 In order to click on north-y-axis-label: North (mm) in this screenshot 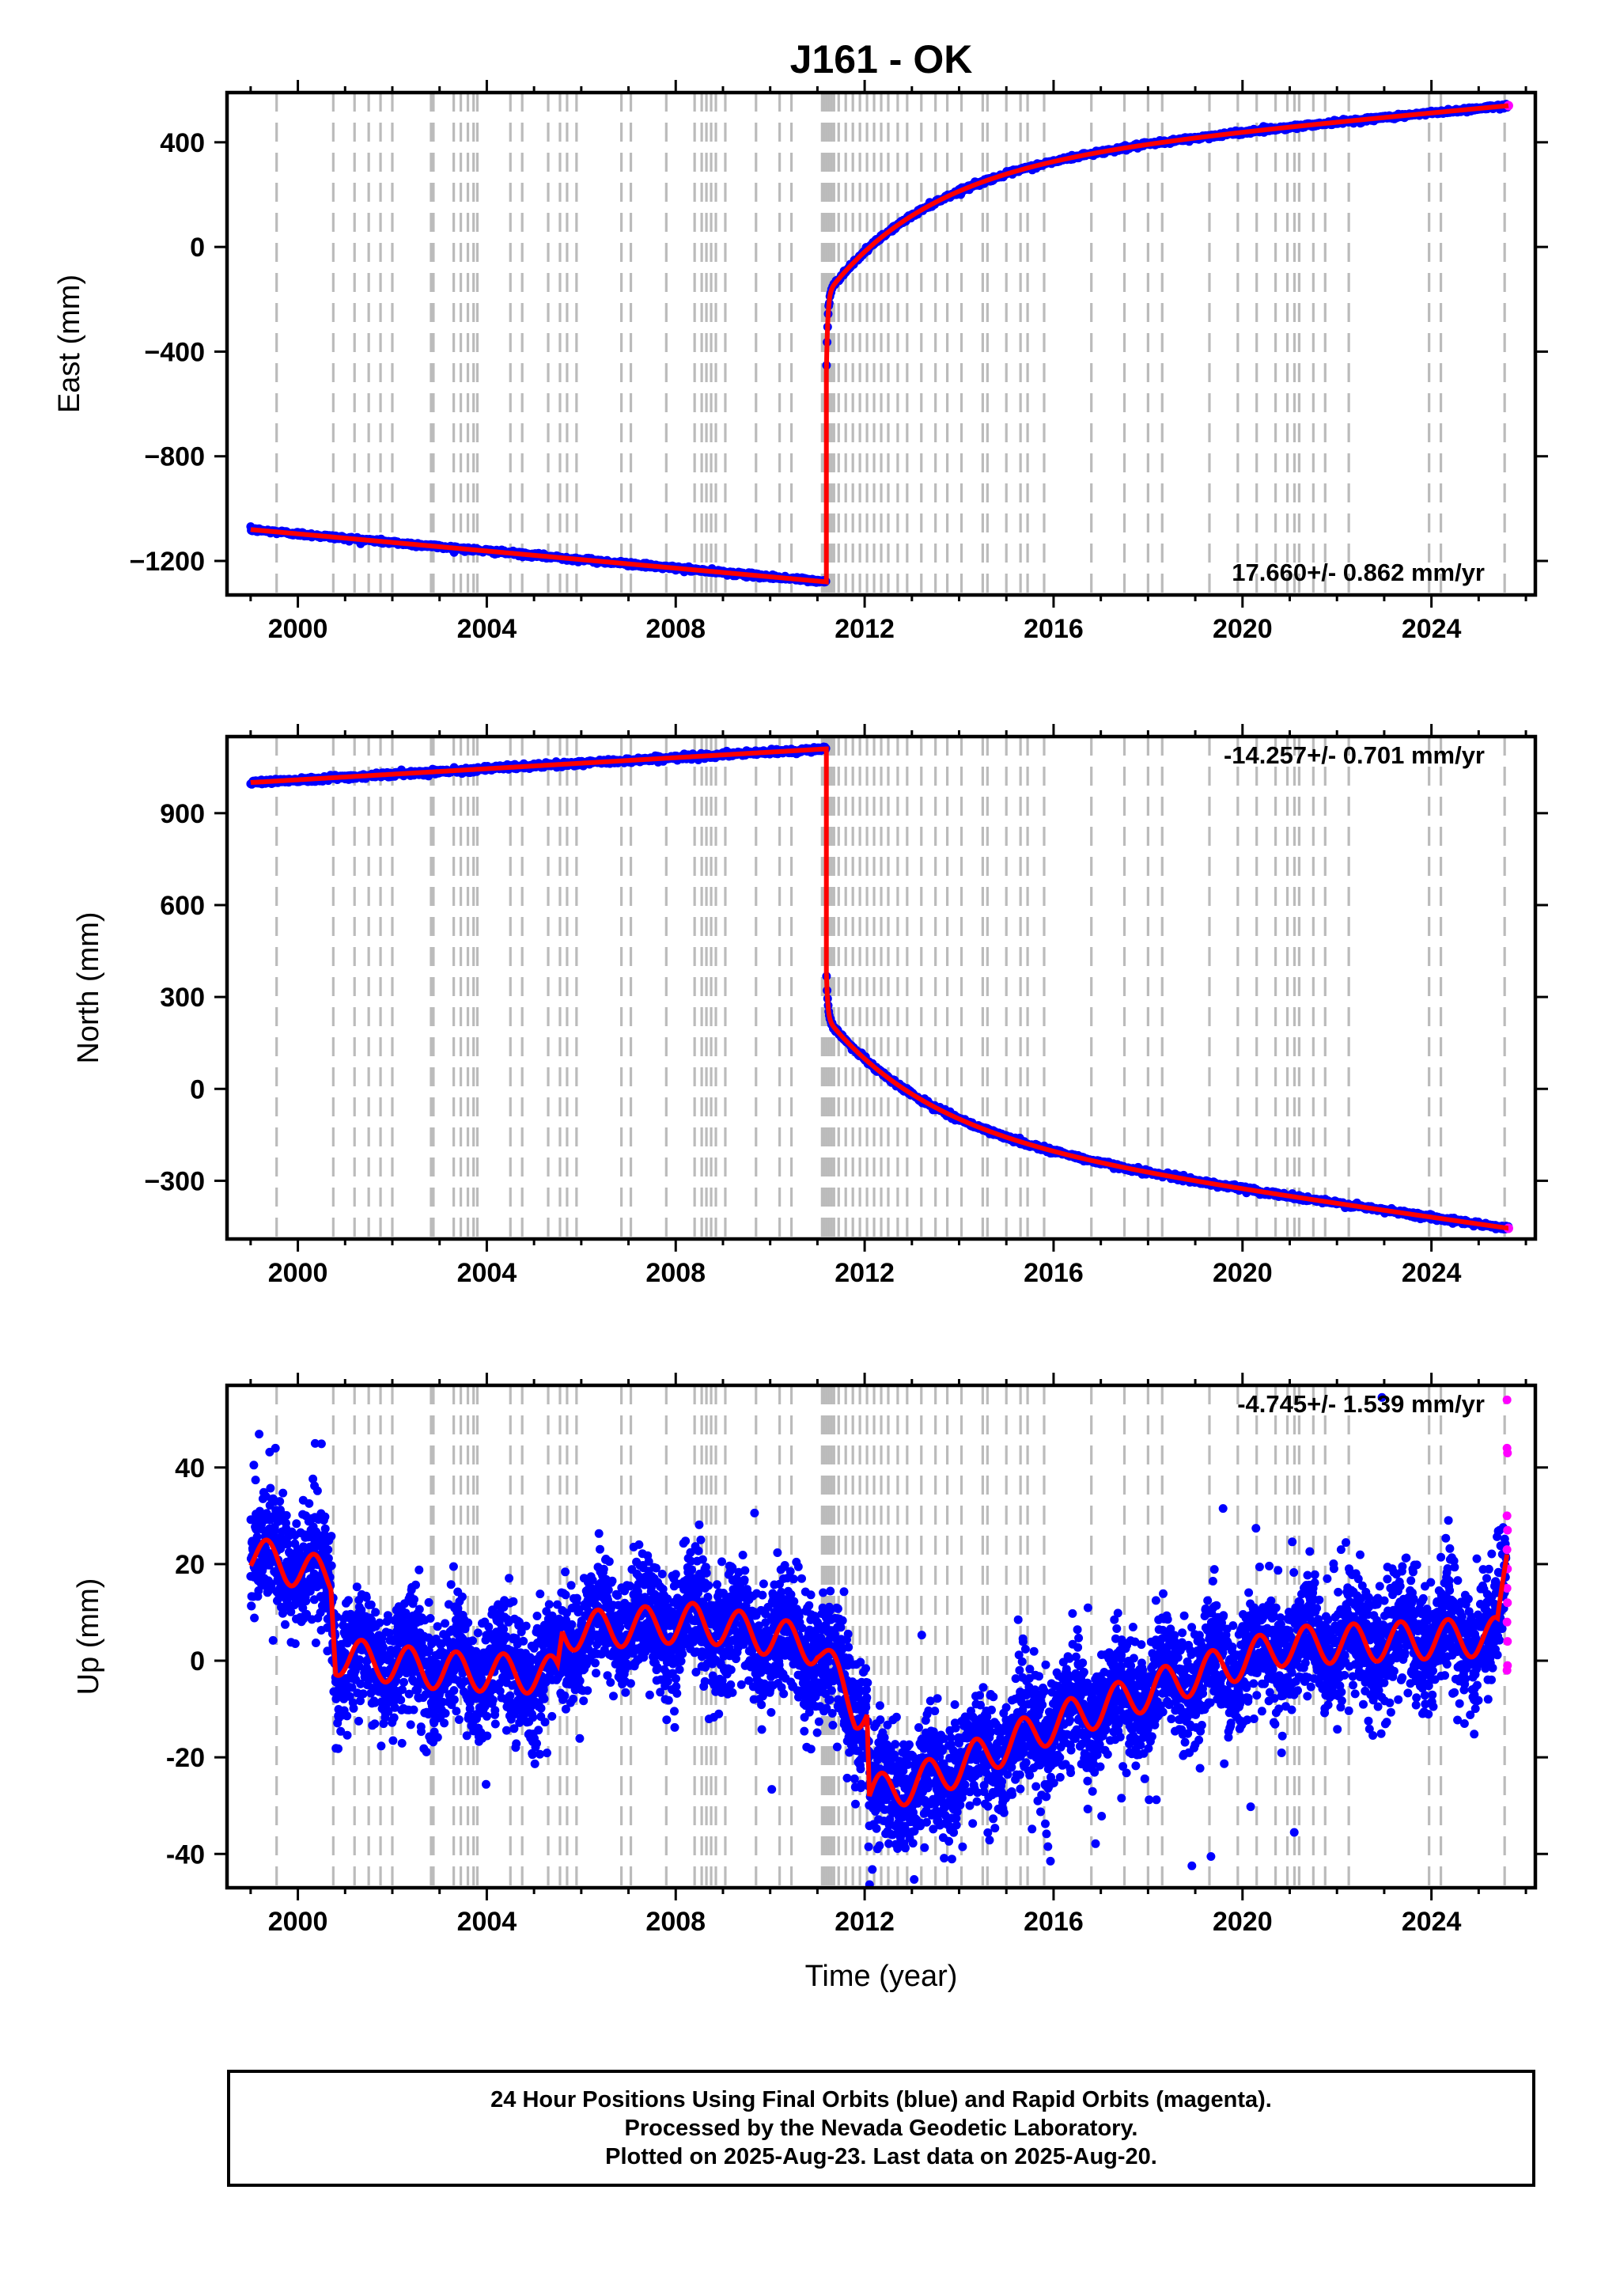, I will do `click(88, 987)`.